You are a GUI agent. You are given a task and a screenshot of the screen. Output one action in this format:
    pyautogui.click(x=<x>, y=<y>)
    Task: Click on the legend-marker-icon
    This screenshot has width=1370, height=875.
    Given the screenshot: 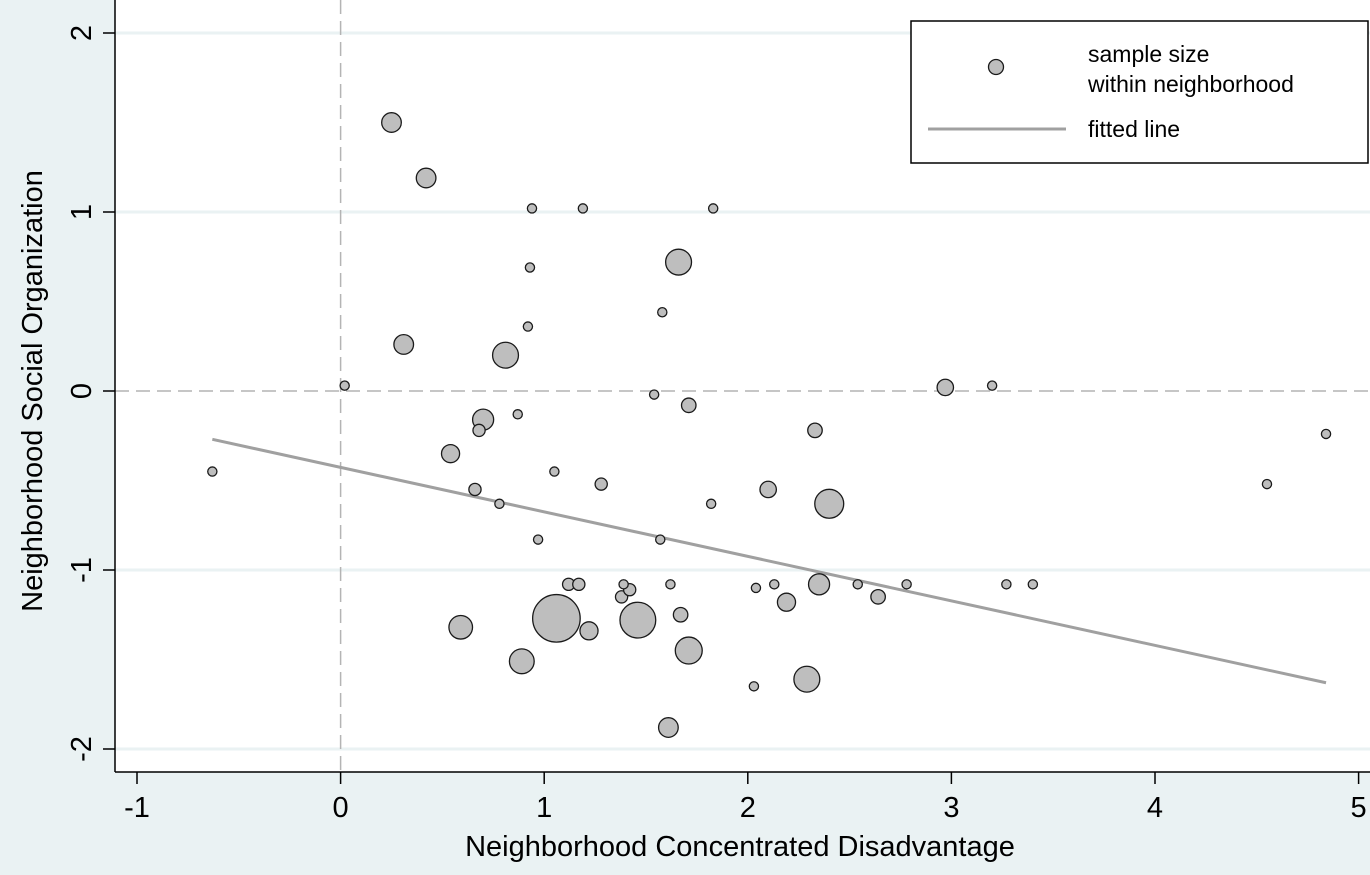 What is the action you would take?
    pyautogui.click(x=996, y=67)
    